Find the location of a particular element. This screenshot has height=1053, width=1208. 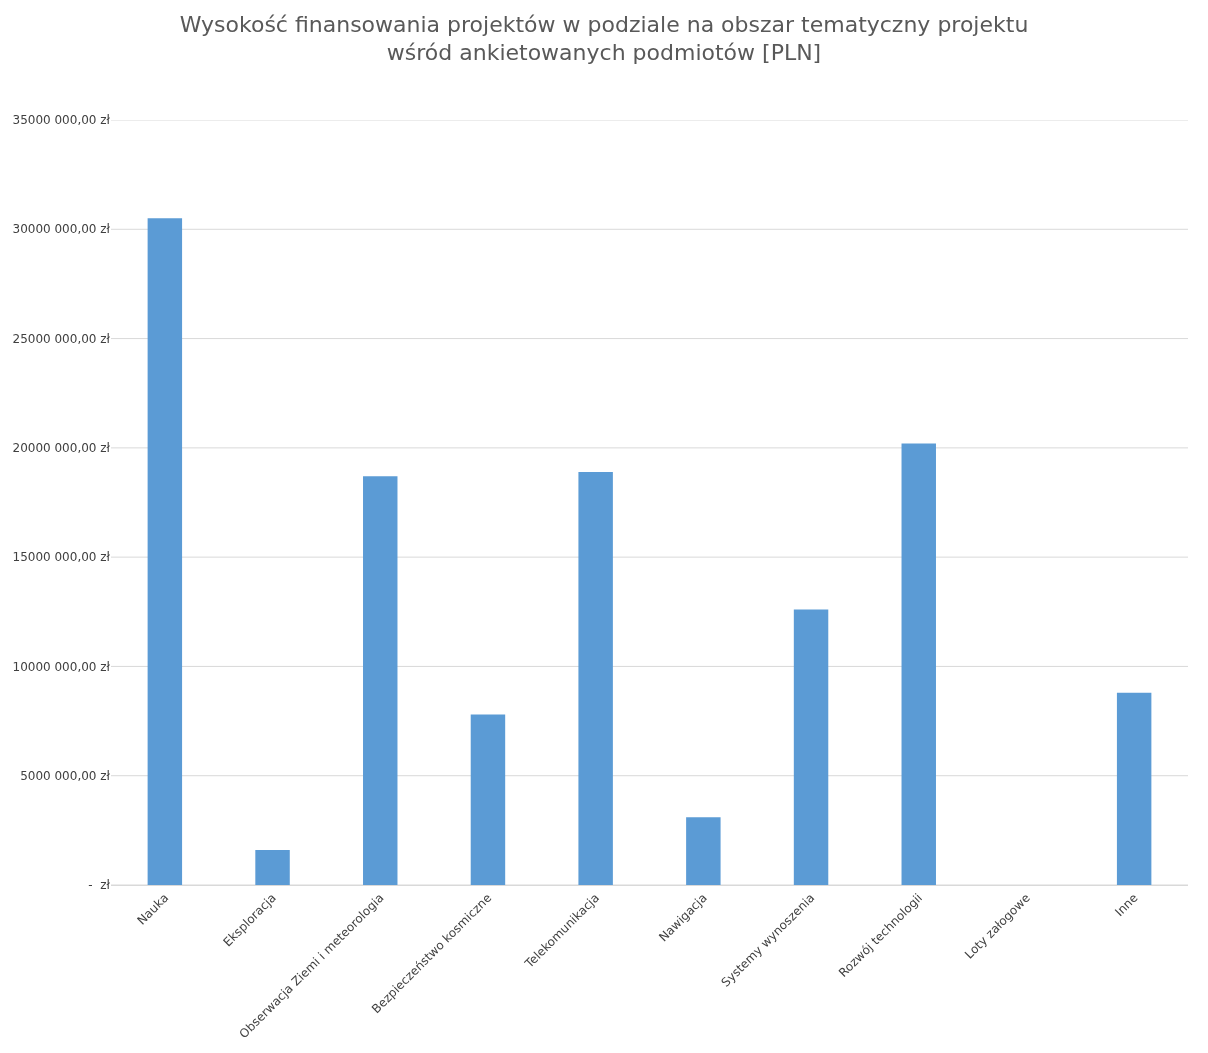

chart-title: Wysokość finansowania projektów w podziale na obszar tematyczny projektu wśród ankietowanych podmiotów [PLN] is located at coordinates (604, 38).